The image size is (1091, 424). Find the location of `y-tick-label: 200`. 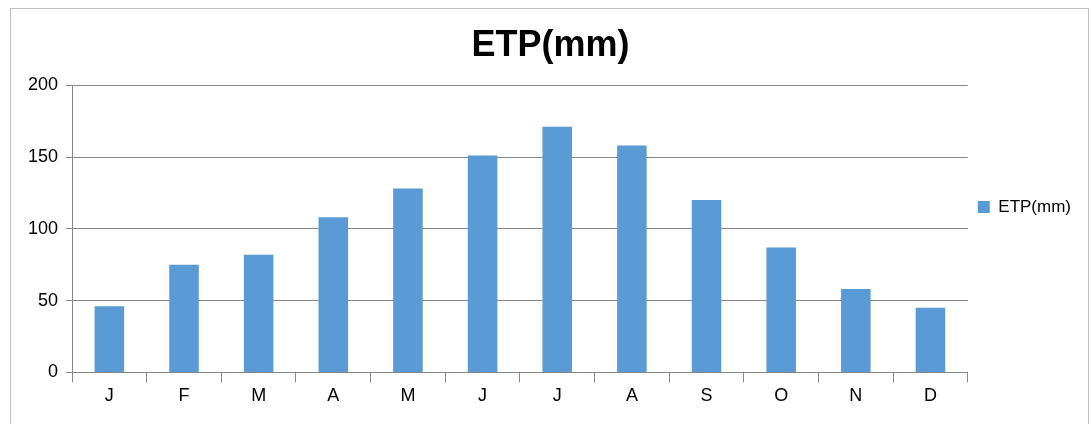

y-tick-label: 200 is located at coordinates (43, 84).